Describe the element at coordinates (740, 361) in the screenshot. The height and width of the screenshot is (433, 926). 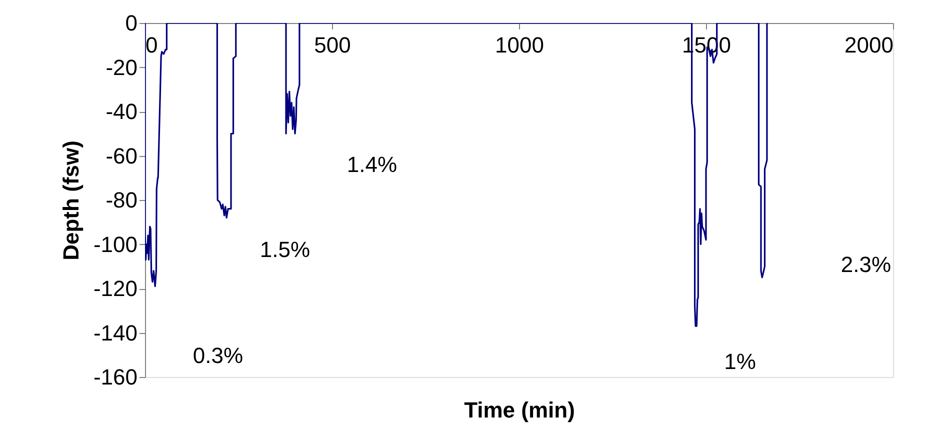
I see `annotation: 1%` at that location.